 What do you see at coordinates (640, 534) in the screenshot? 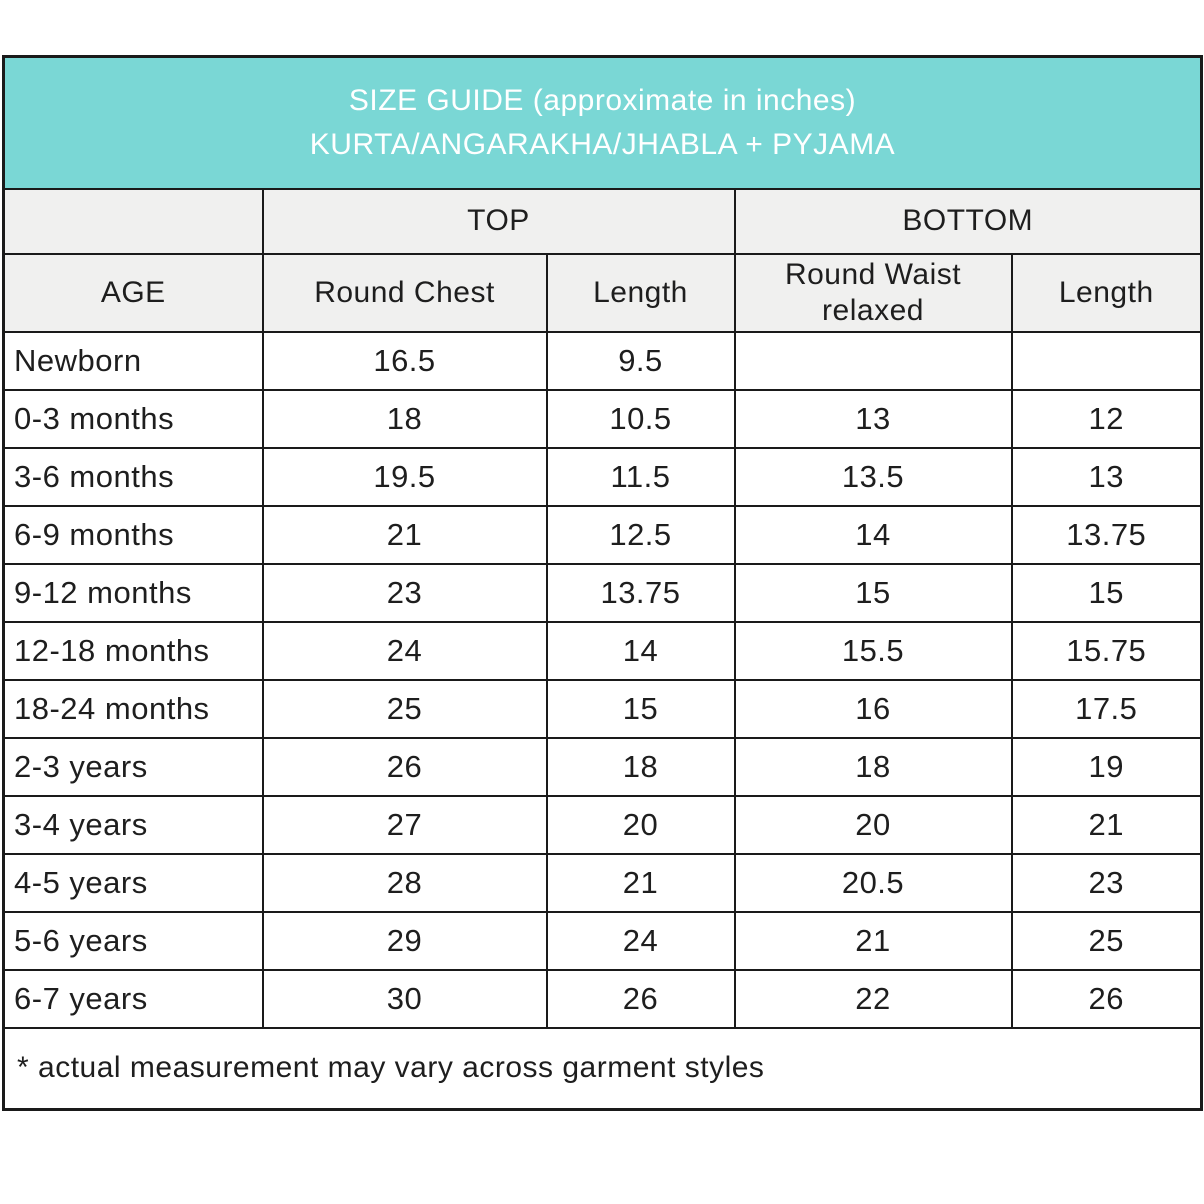
I see `cell-value: 12.5` at bounding box center [640, 534].